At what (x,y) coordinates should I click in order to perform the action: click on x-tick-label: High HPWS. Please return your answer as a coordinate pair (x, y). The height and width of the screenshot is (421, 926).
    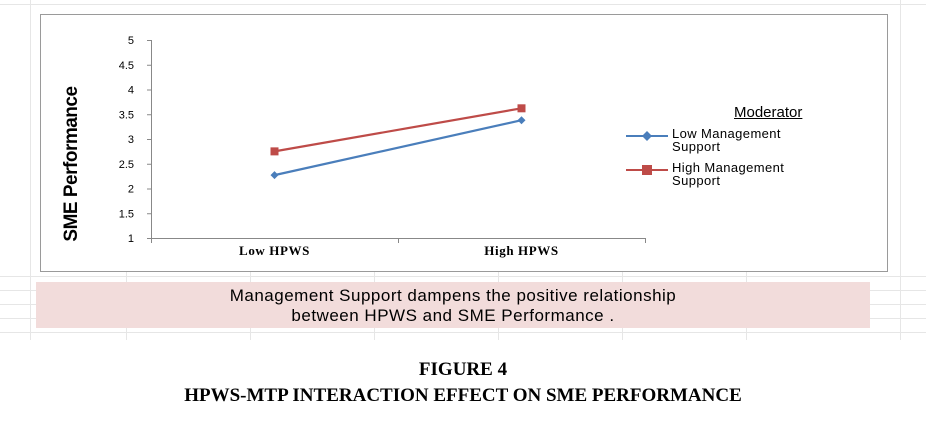
    Looking at the image, I should click on (521, 250).